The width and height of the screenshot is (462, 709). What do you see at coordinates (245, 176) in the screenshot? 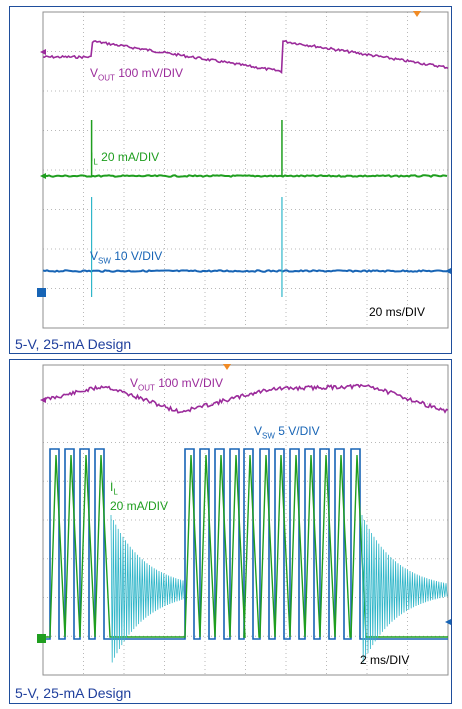
I see `il-trace` at bounding box center [245, 176].